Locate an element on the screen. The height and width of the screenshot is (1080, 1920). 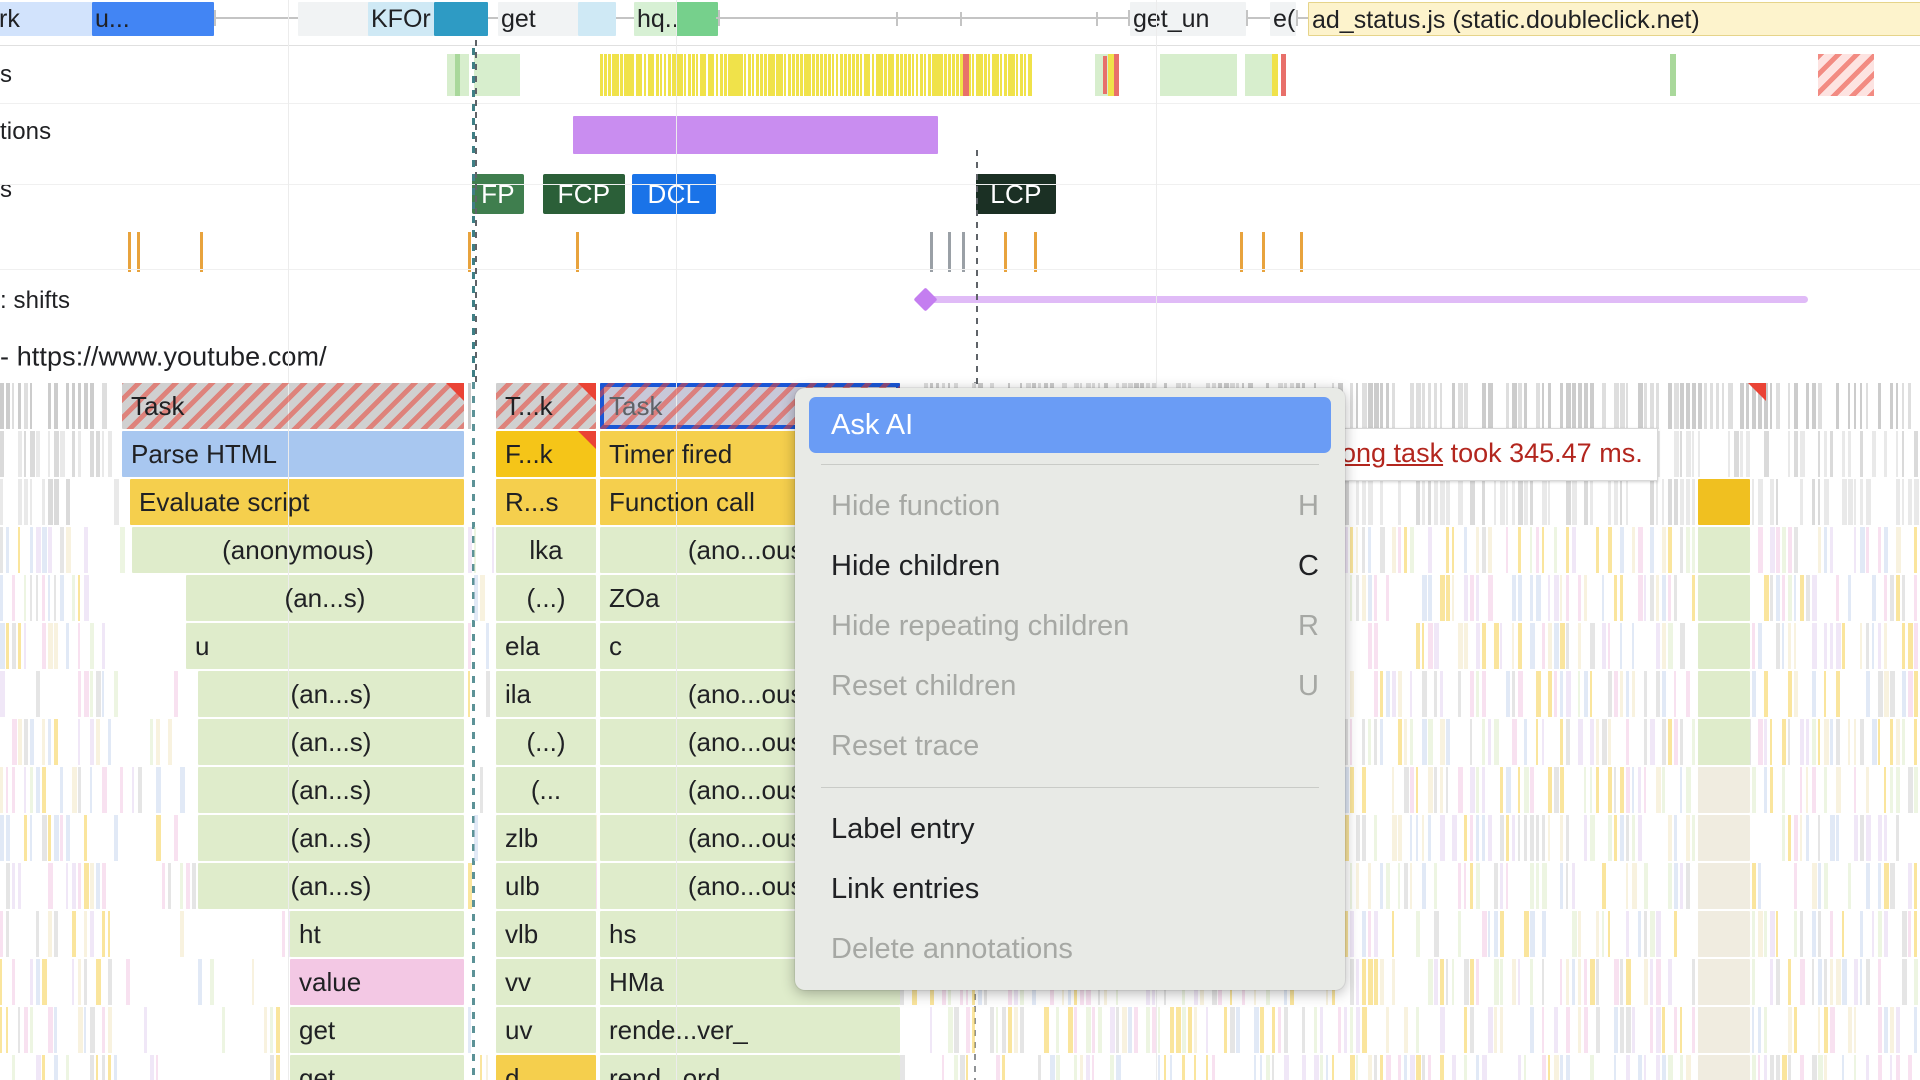
flame-entry: rend...ord is located at coordinates (750, 1067).